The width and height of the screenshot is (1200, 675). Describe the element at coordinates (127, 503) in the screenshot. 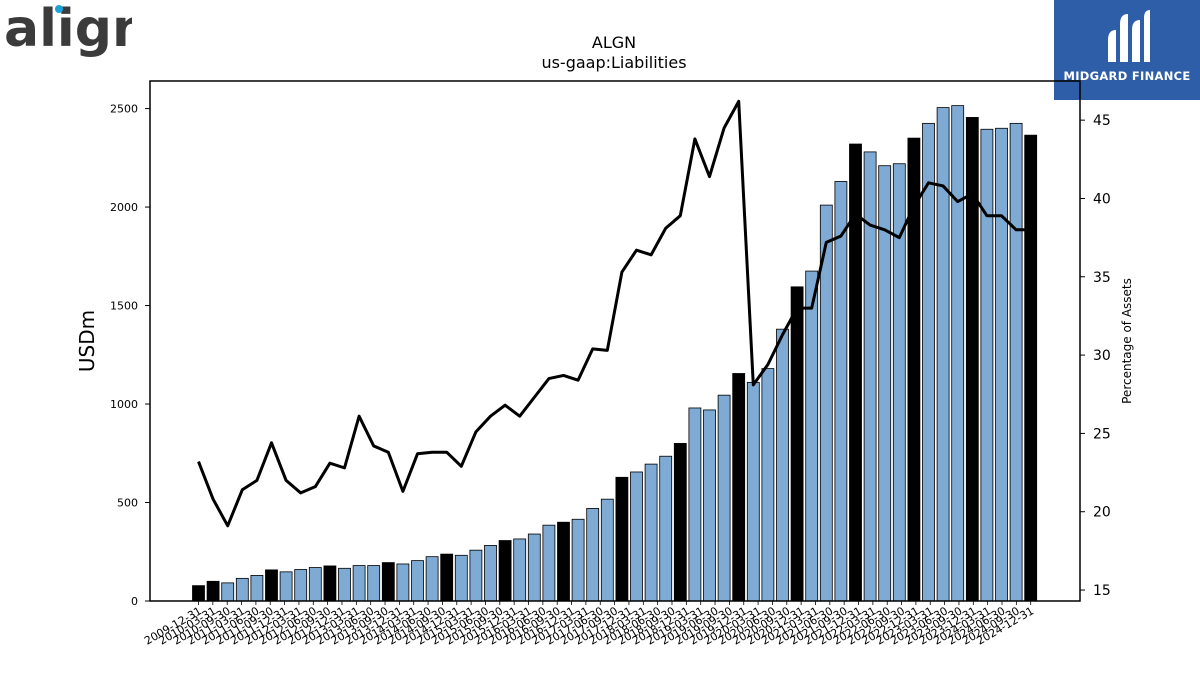

I see `y-tick-label: 500` at that location.